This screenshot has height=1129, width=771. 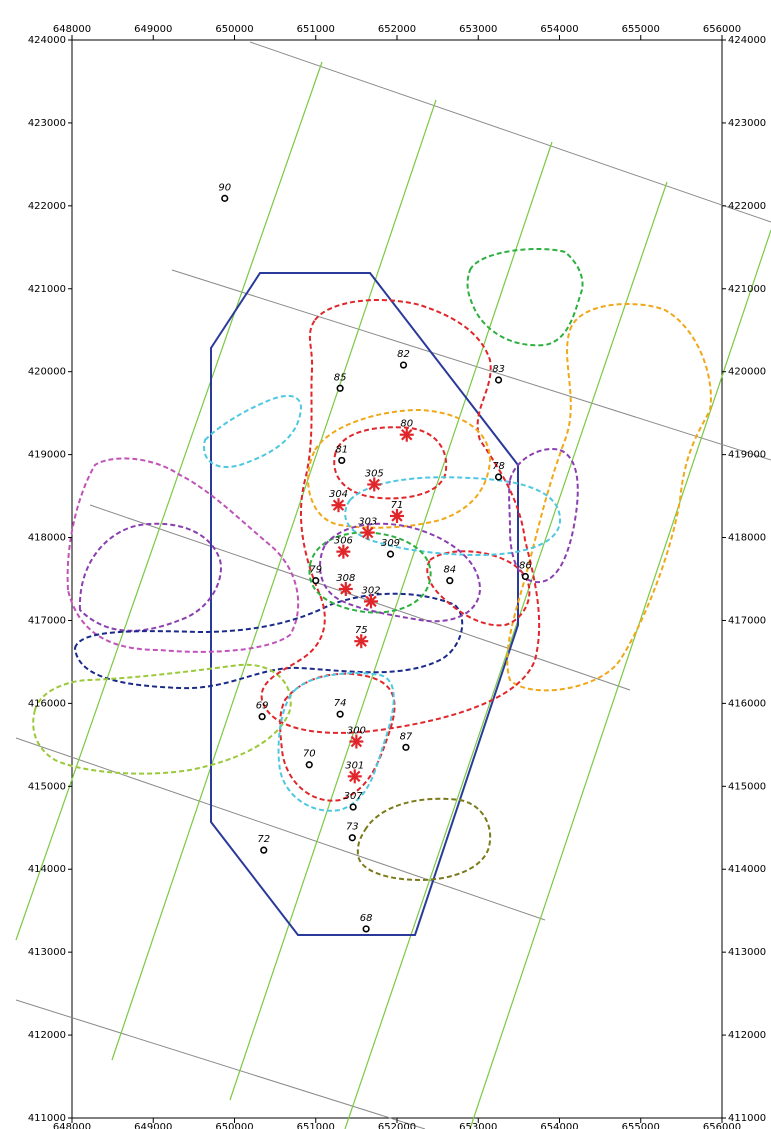 I want to click on well-70: 70, so click(x=309, y=759).